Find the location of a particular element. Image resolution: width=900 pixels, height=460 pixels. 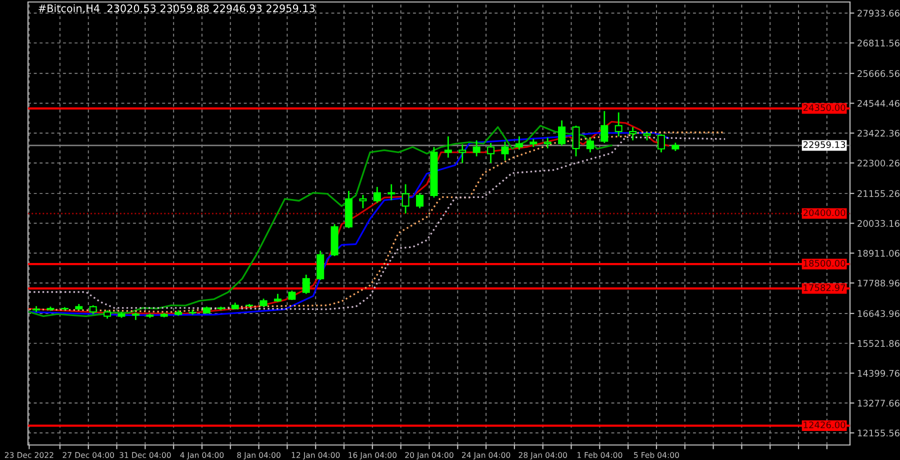

y-tick-label: 23422.36 is located at coordinates (879, 133).